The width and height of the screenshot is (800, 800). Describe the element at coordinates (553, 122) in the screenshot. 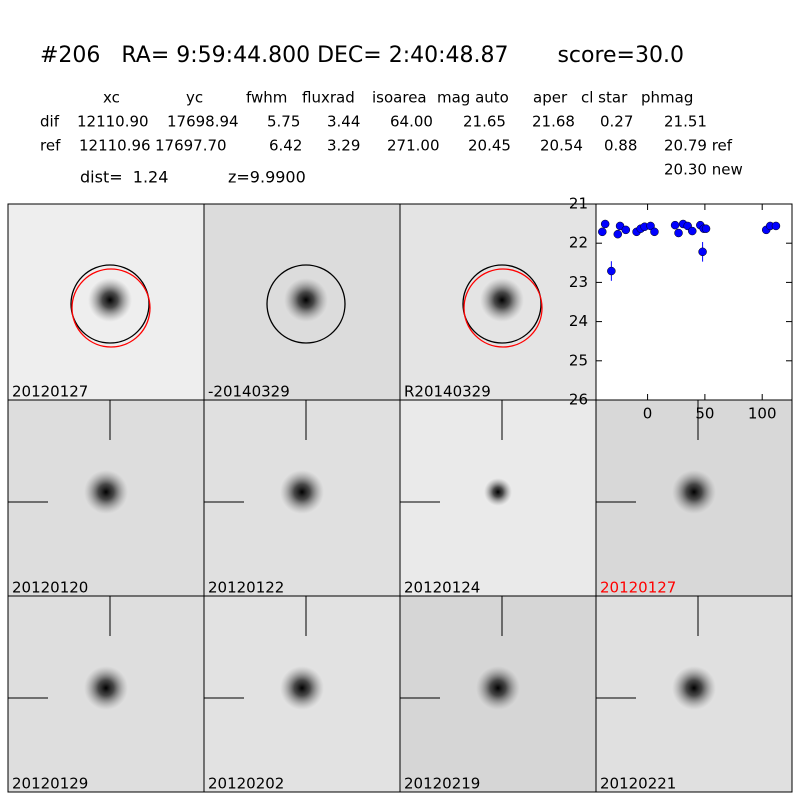

I see `table-cell: 21.68` at that location.